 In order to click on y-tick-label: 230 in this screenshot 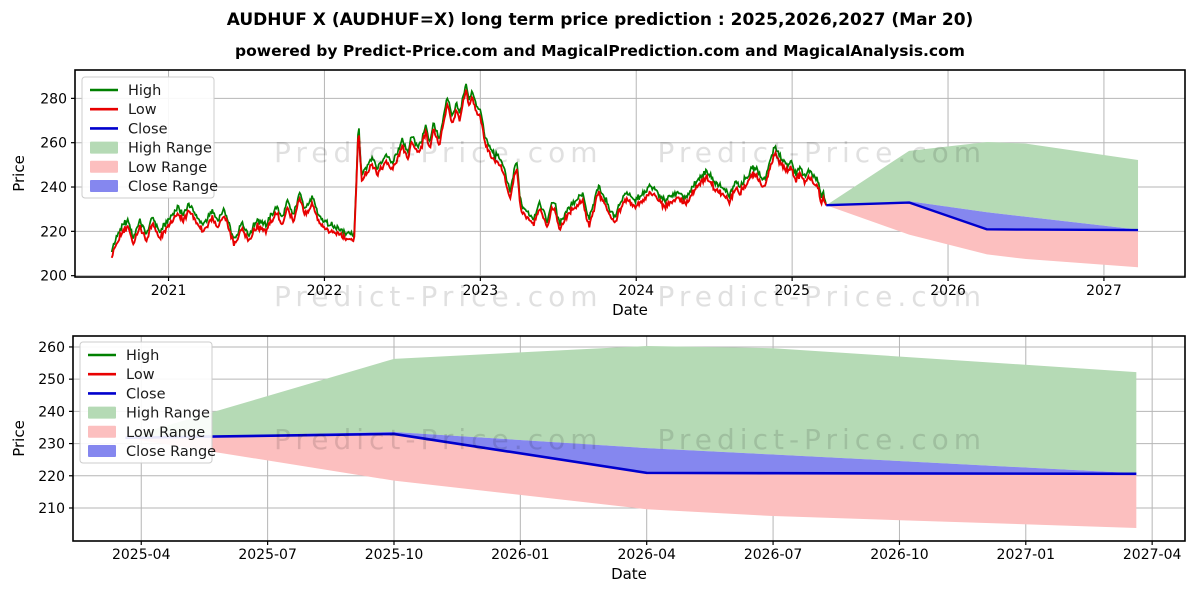, I will do `click(51, 445)`.